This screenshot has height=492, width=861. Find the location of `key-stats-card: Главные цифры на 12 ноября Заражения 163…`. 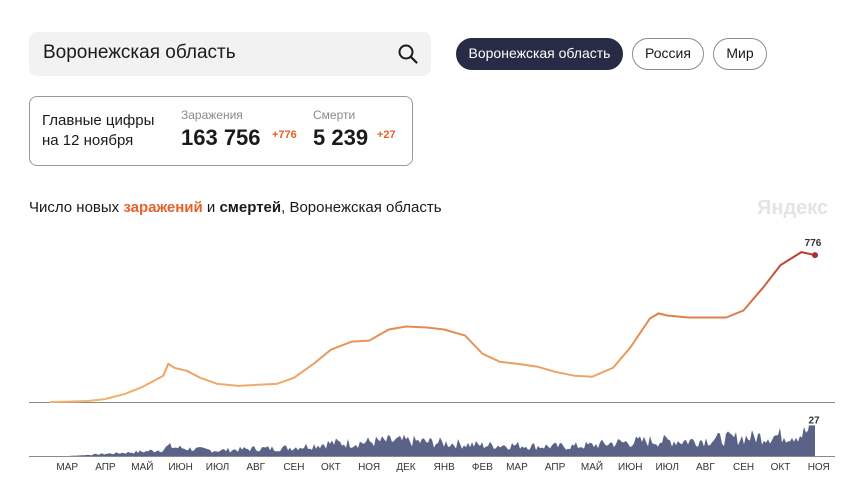

key-stats-card: Главные цифры на 12 ноября Заражения 163… is located at coordinates (221, 131).